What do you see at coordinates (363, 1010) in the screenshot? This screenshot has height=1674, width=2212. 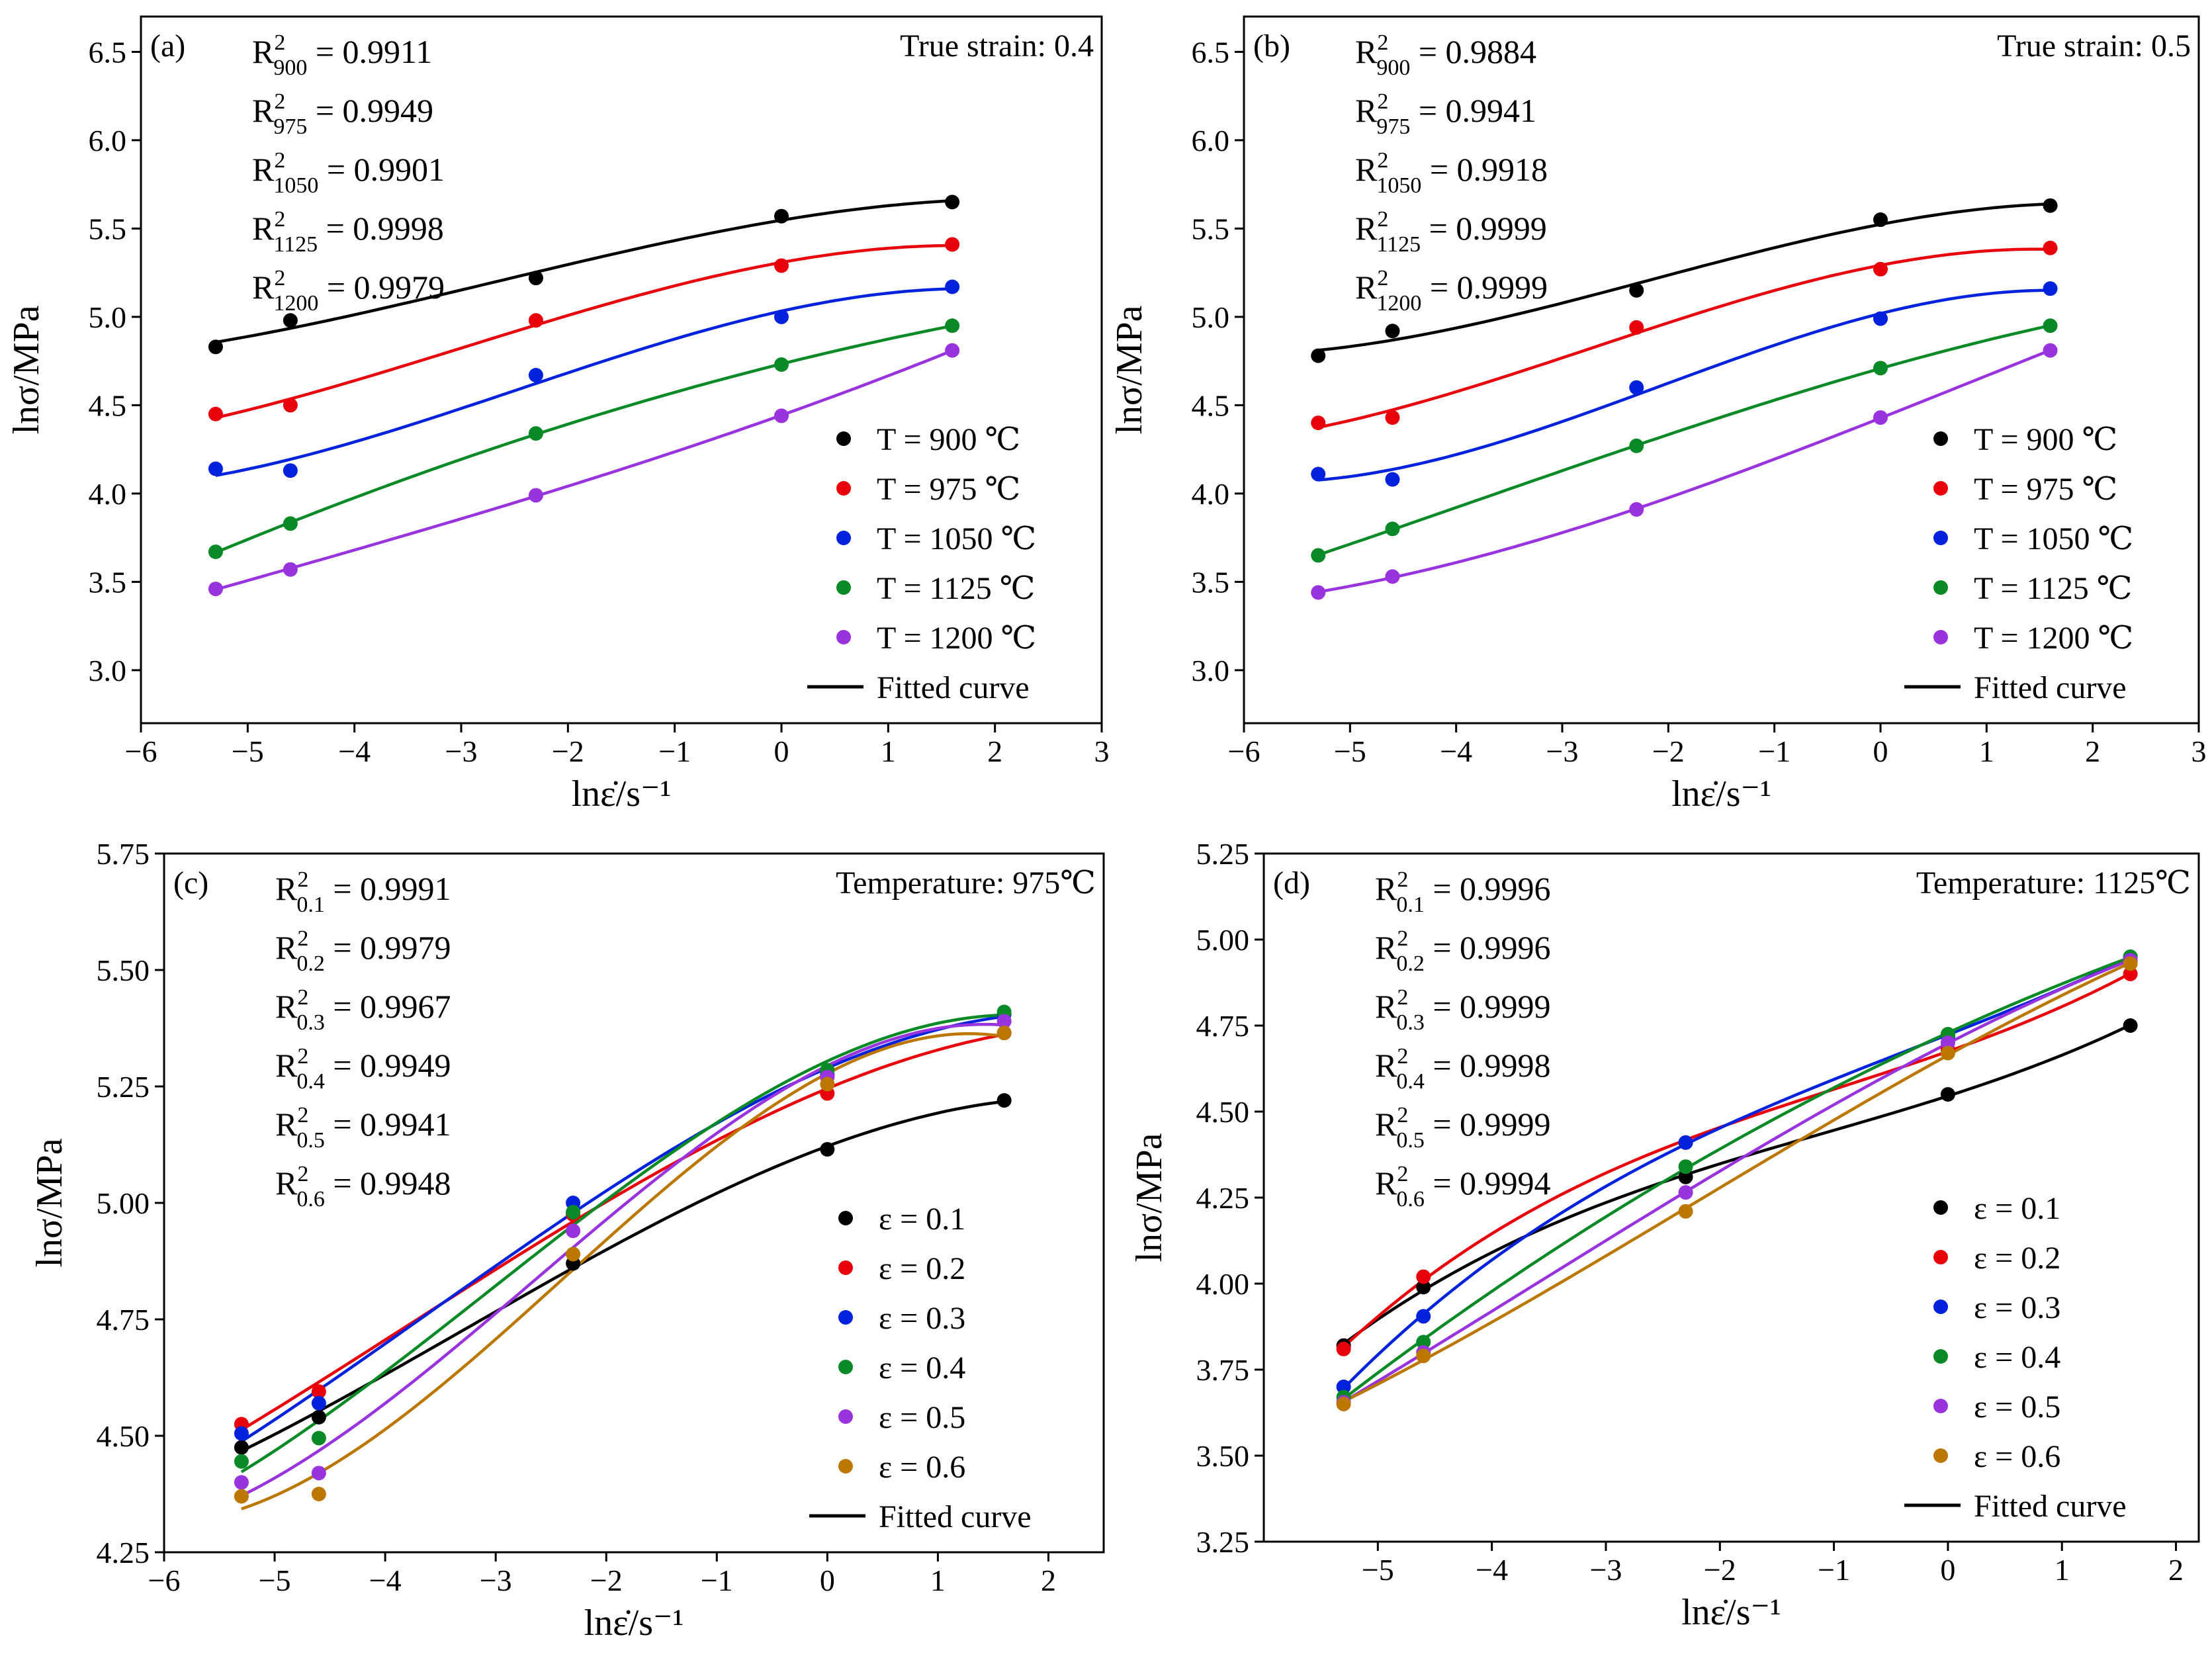 I see `r-squared-3: R2 0.3 = 0.9967` at bounding box center [363, 1010].